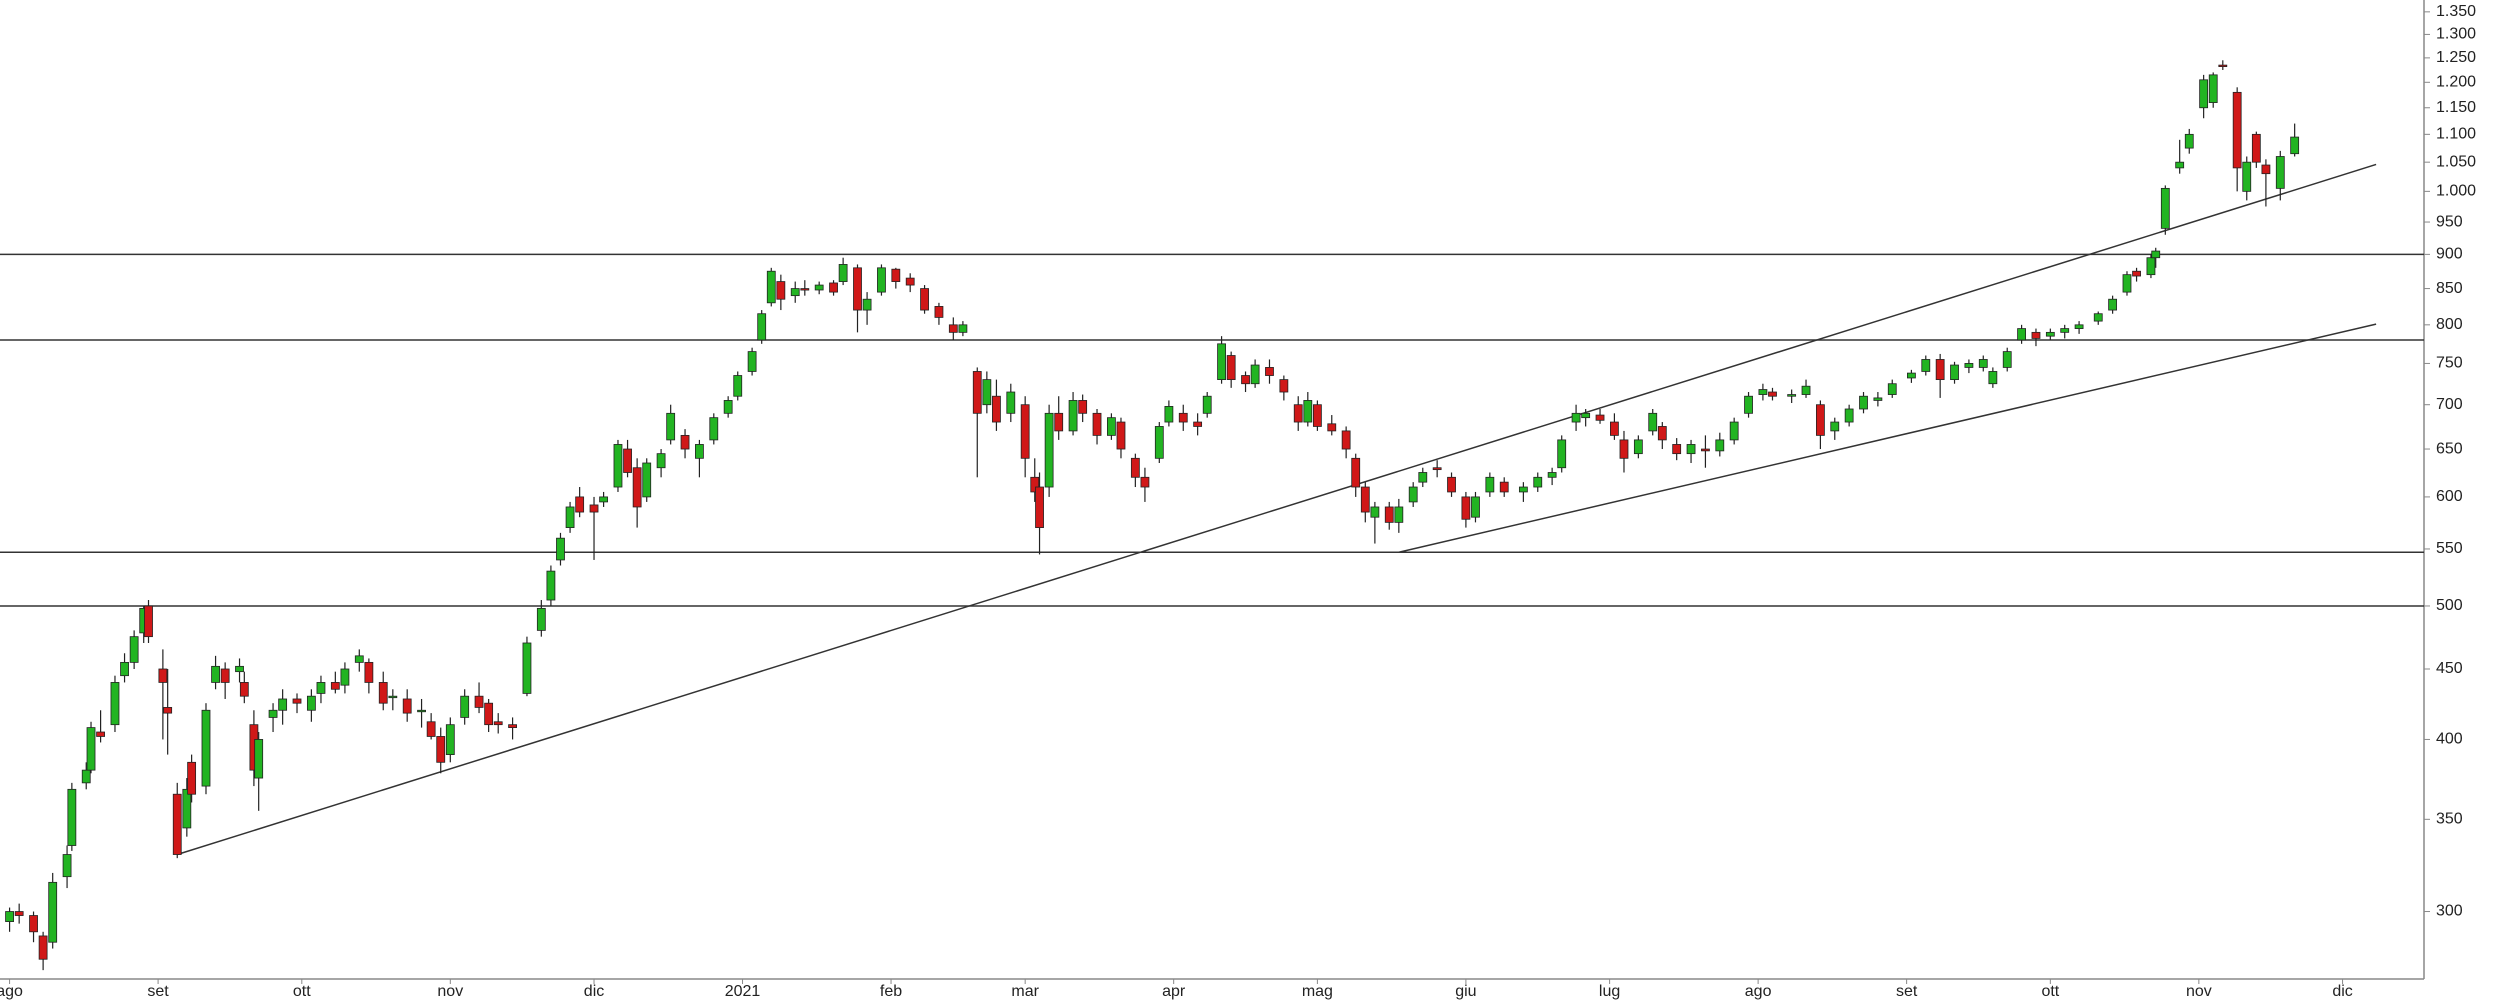 The image size is (2500, 1000). Describe the element at coordinates (2456, 11) in the screenshot. I see `y-tick-label: 1.350` at that location.